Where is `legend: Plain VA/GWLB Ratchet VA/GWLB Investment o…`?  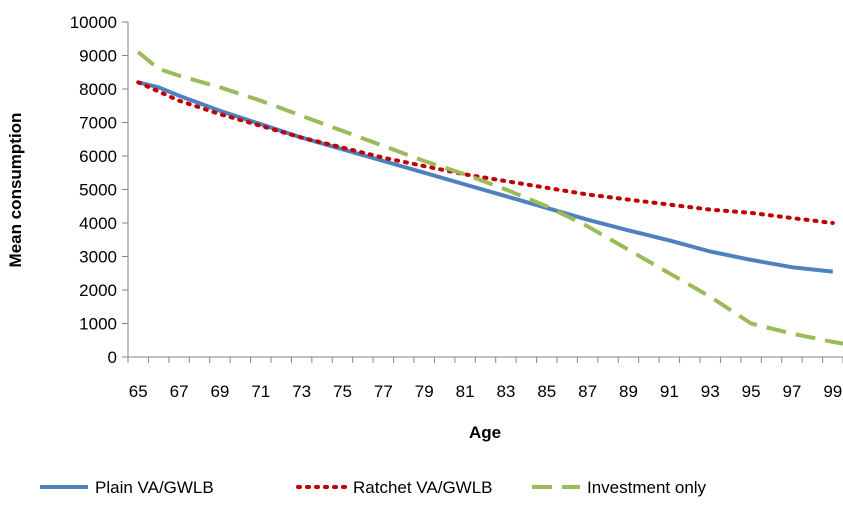
legend: Plain VA/GWLB Ratchet VA/GWLB Investment o… is located at coordinates (373, 487).